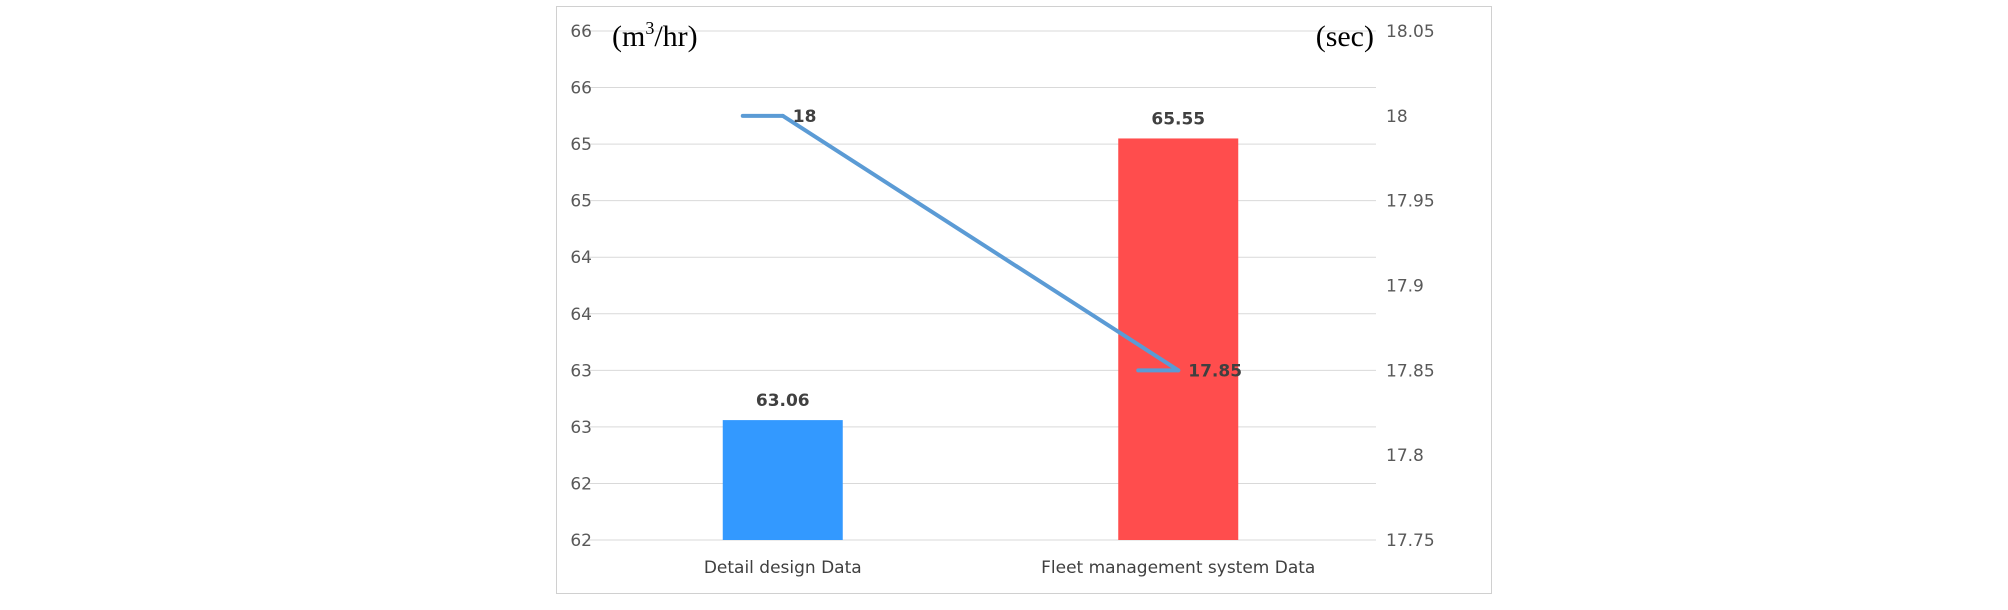  I want to click on right-axis-tick-label: 17.9, so click(1405, 287).